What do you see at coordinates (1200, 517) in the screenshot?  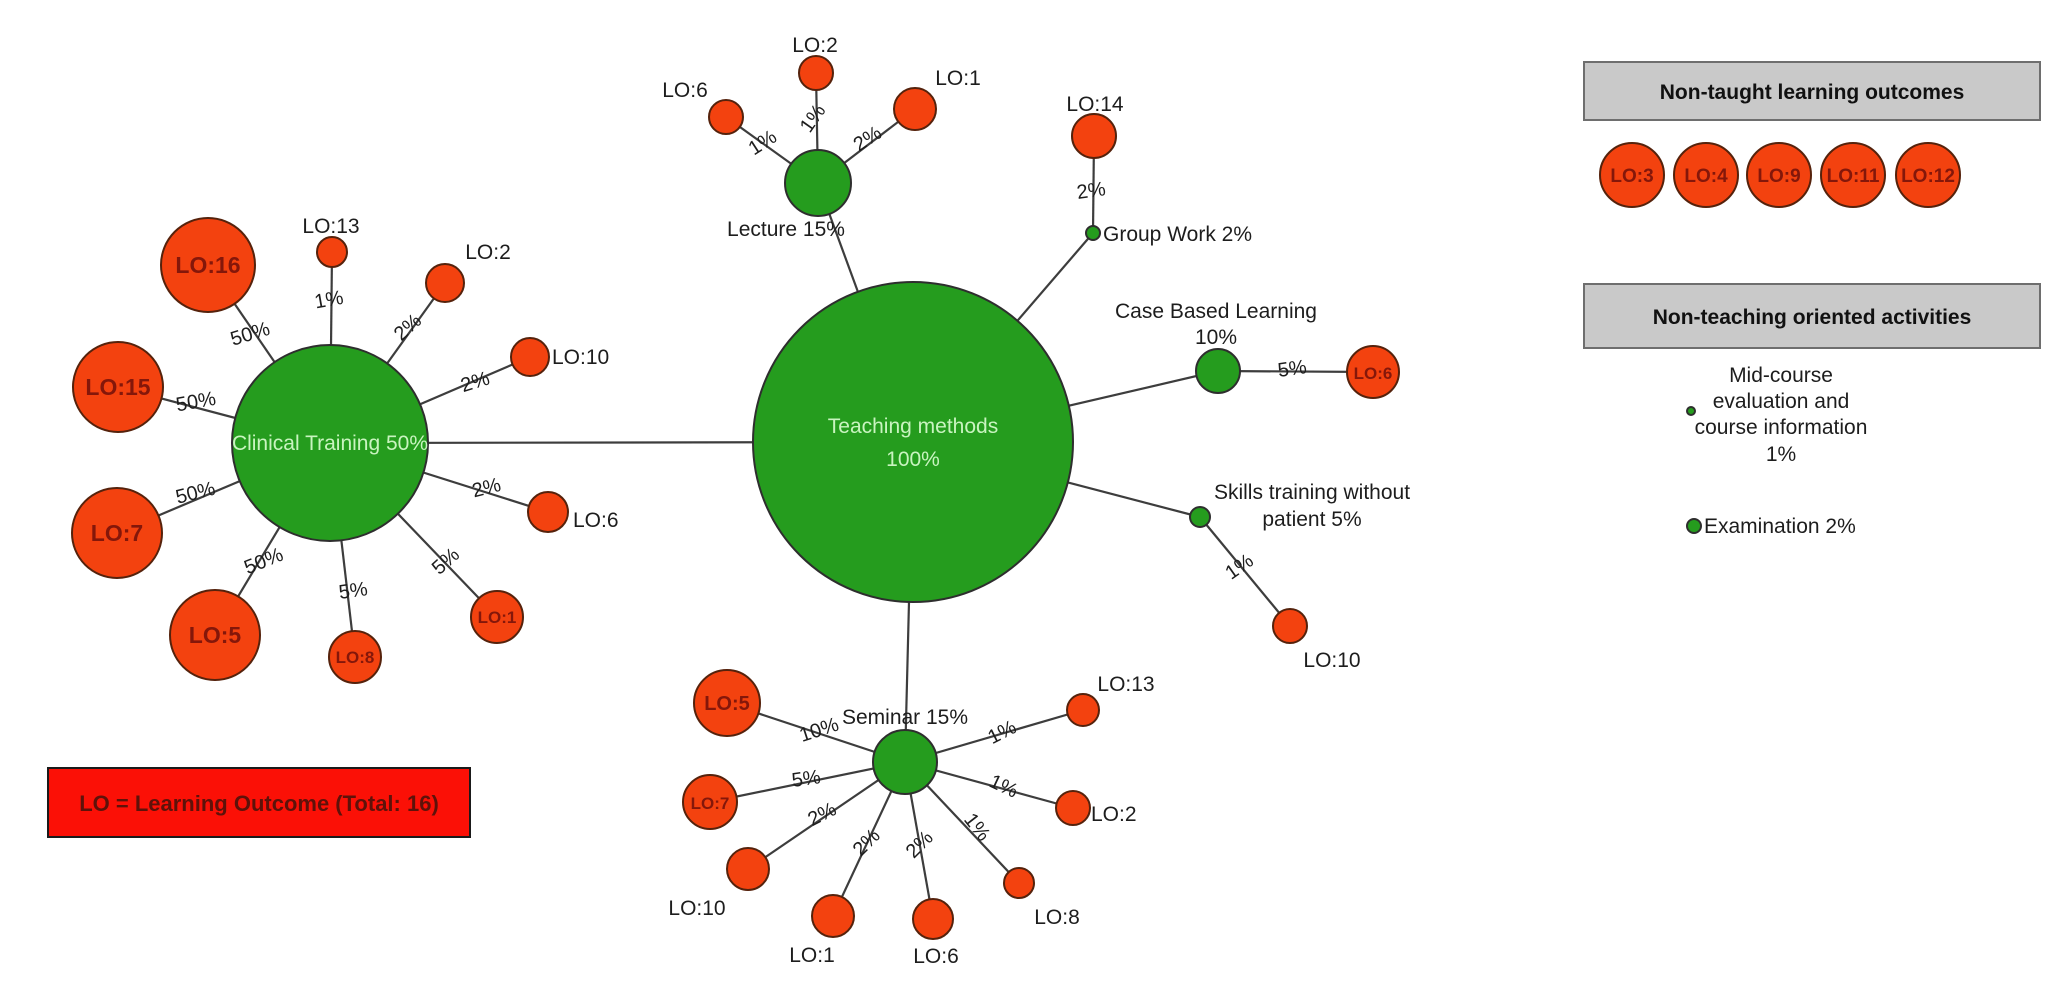 I see `node-skills-training` at bounding box center [1200, 517].